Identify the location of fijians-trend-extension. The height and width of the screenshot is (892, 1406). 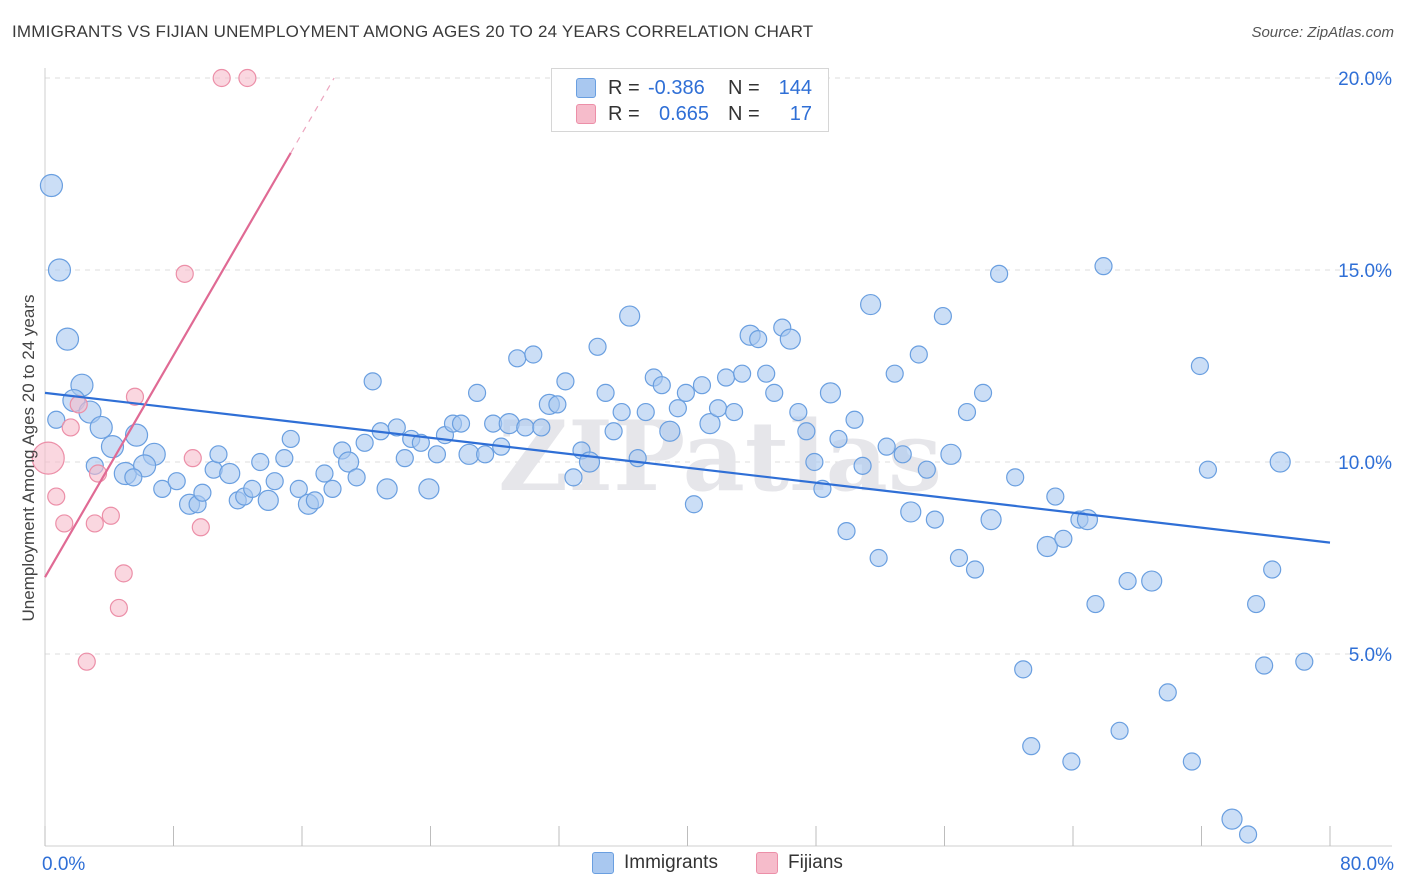
(312, 115).